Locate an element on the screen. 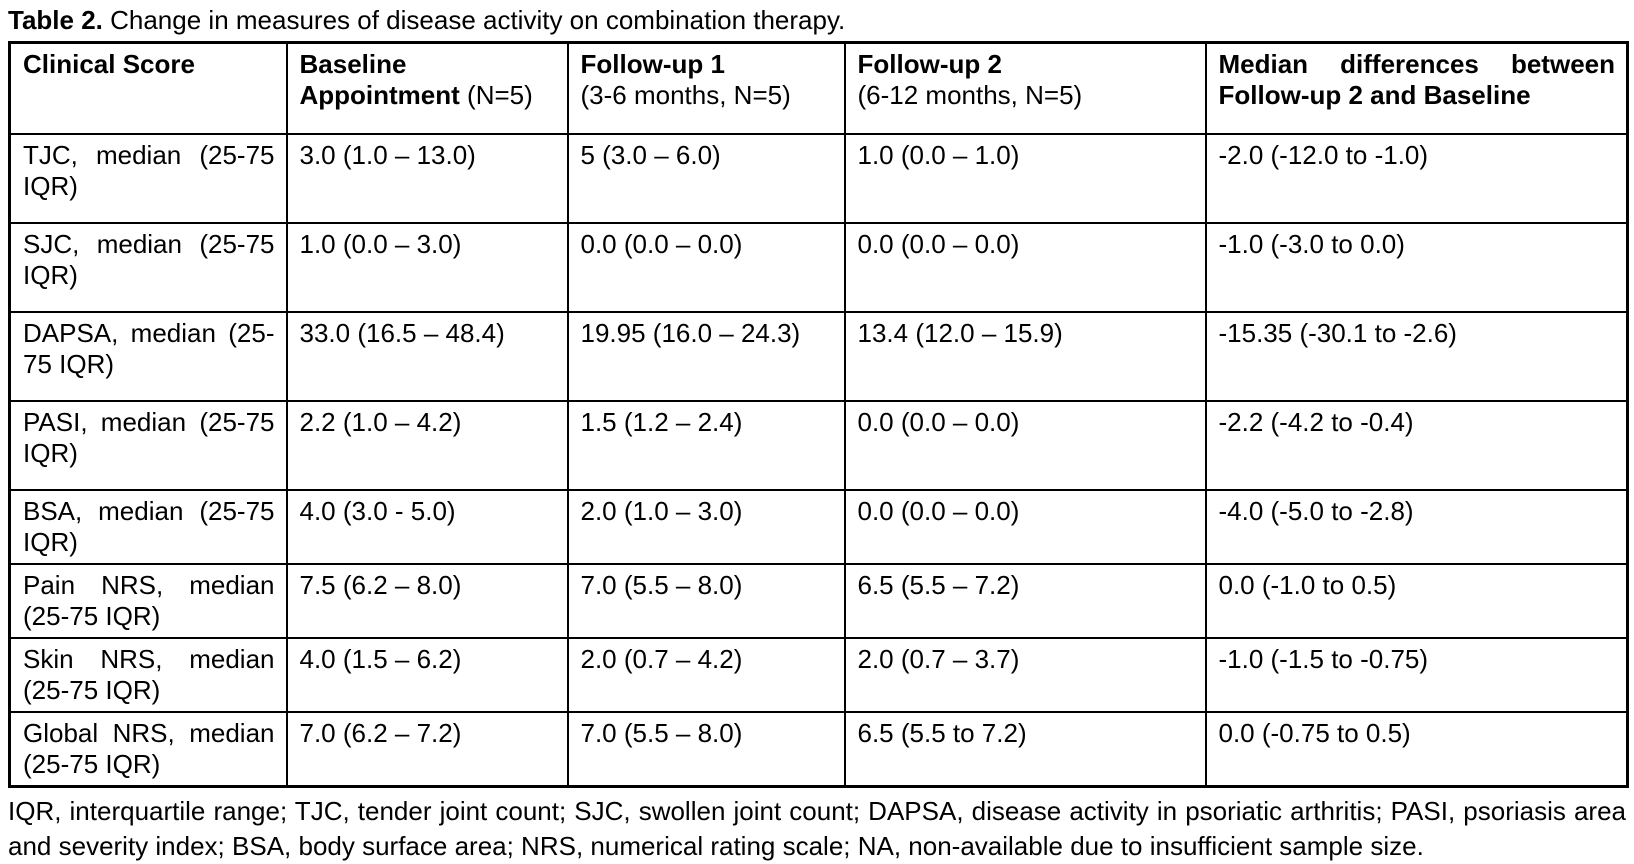 This screenshot has height=864, width=1634. header-baseline: Baseline Appointment (N=5) is located at coordinates (427, 88).